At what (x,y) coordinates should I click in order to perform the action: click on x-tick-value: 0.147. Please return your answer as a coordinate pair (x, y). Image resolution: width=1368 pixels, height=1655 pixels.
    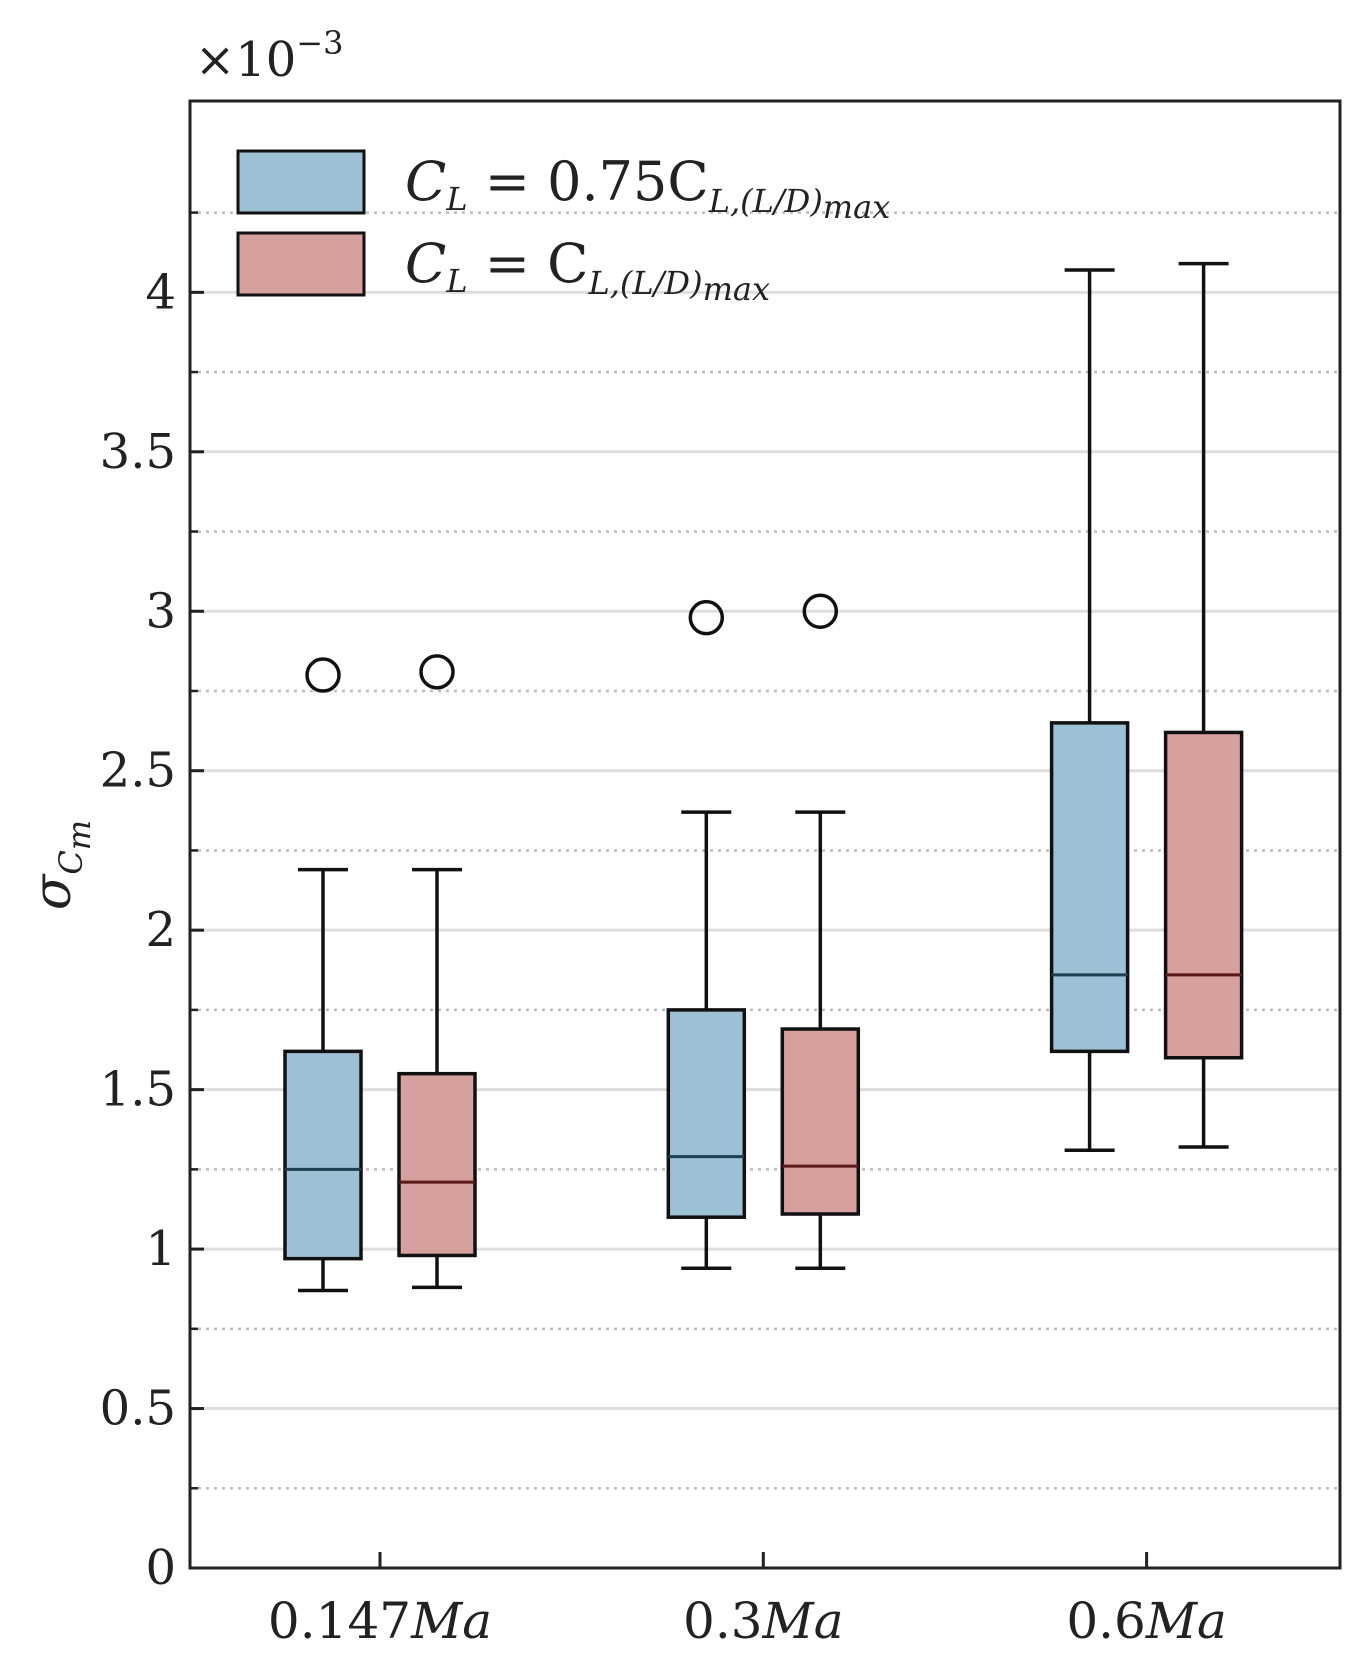
    Looking at the image, I should click on (339, 1621).